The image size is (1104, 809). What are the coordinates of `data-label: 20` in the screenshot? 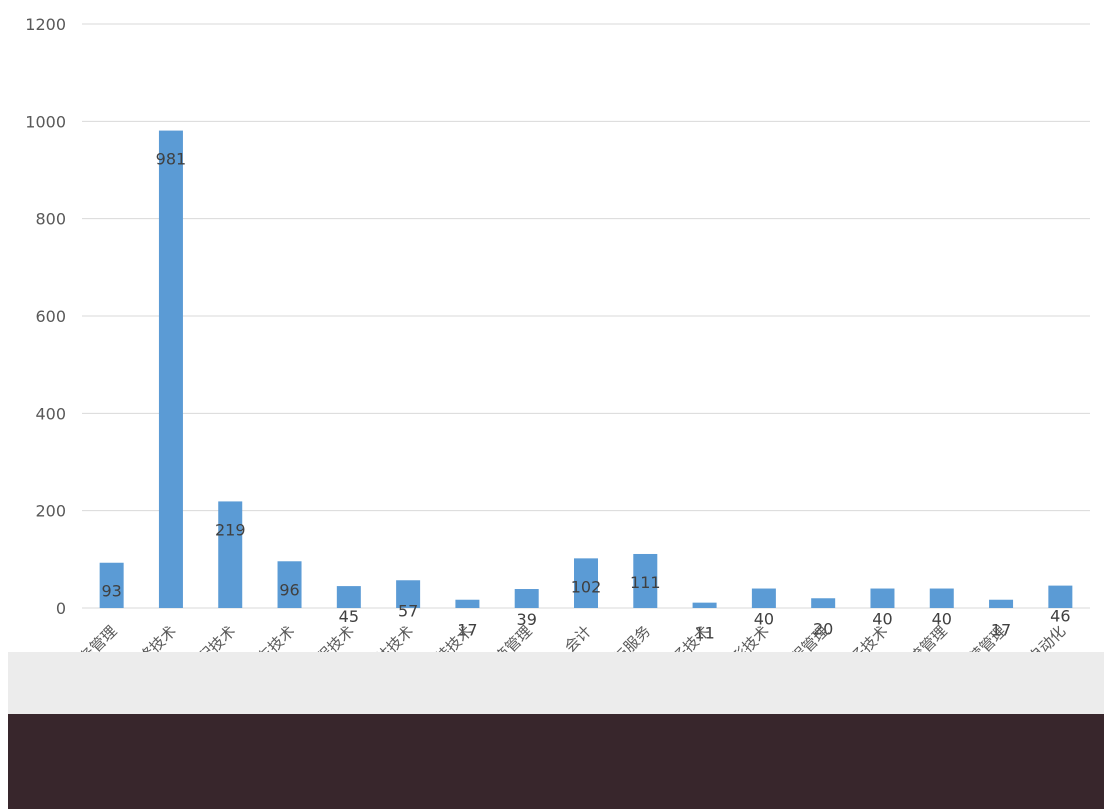 It's located at (823, 628).